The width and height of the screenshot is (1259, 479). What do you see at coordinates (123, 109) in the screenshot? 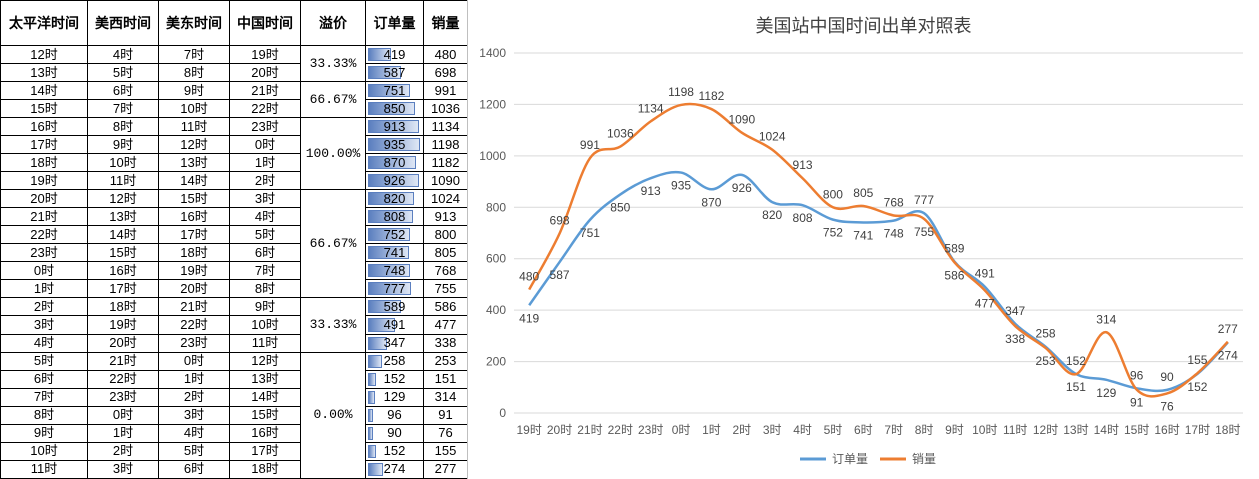
I see `us-west-time-cell: 7时` at bounding box center [123, 109].